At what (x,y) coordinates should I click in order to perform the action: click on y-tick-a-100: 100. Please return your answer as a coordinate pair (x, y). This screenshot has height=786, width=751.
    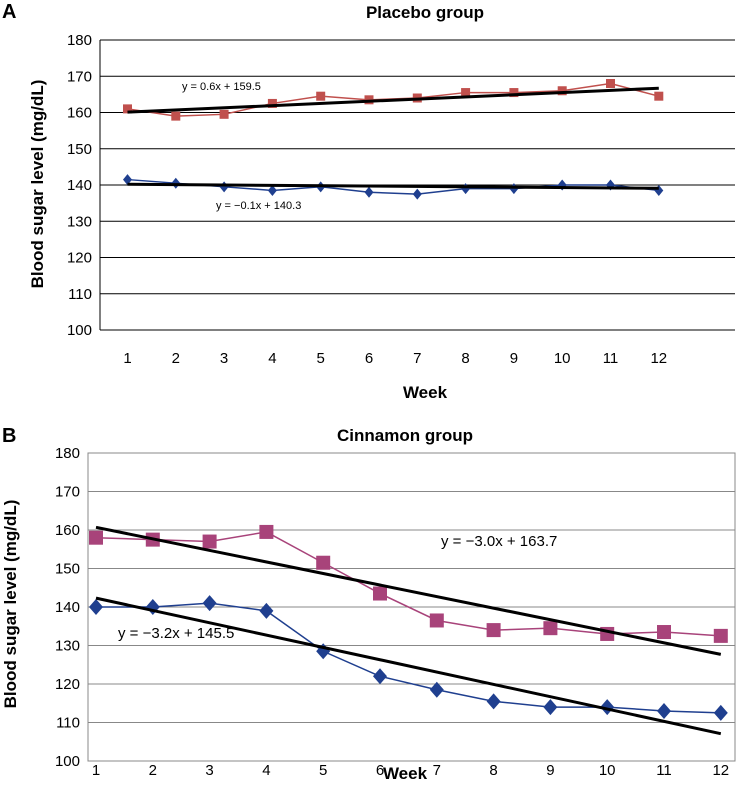
    Looking at the image, I should click on (79, 330).